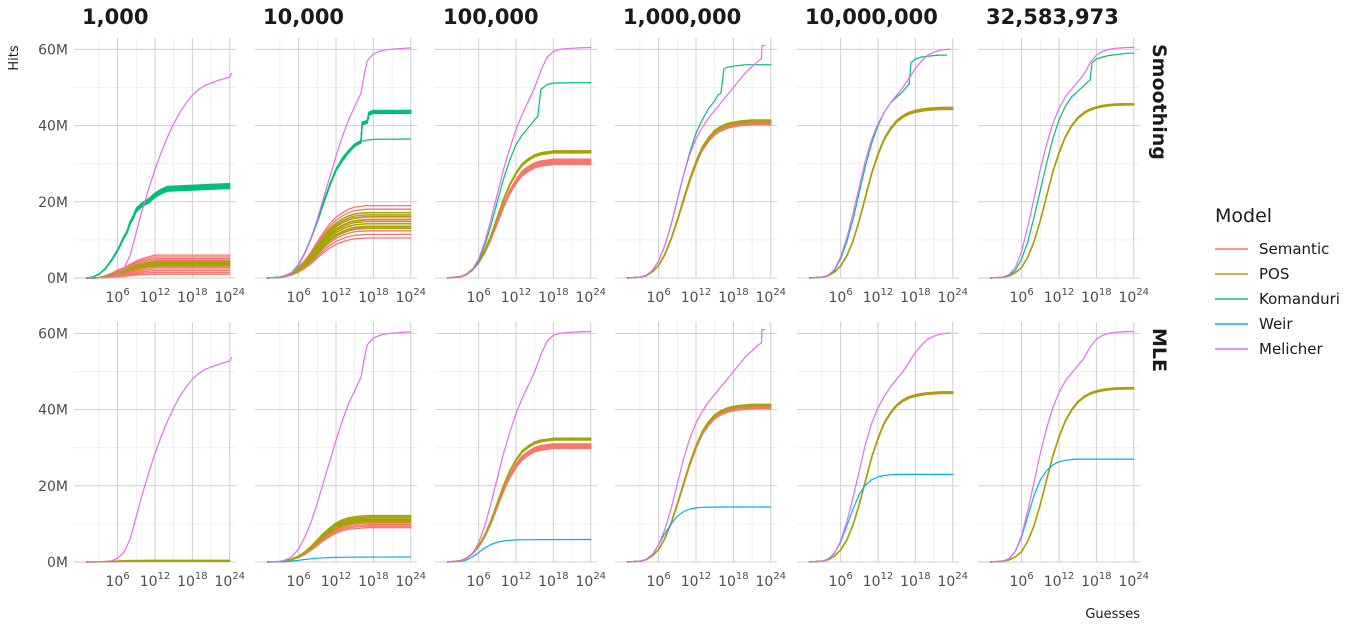  I want to click on panel-smoothing-4: 106 1012 1018 1024, so click(700, 172).